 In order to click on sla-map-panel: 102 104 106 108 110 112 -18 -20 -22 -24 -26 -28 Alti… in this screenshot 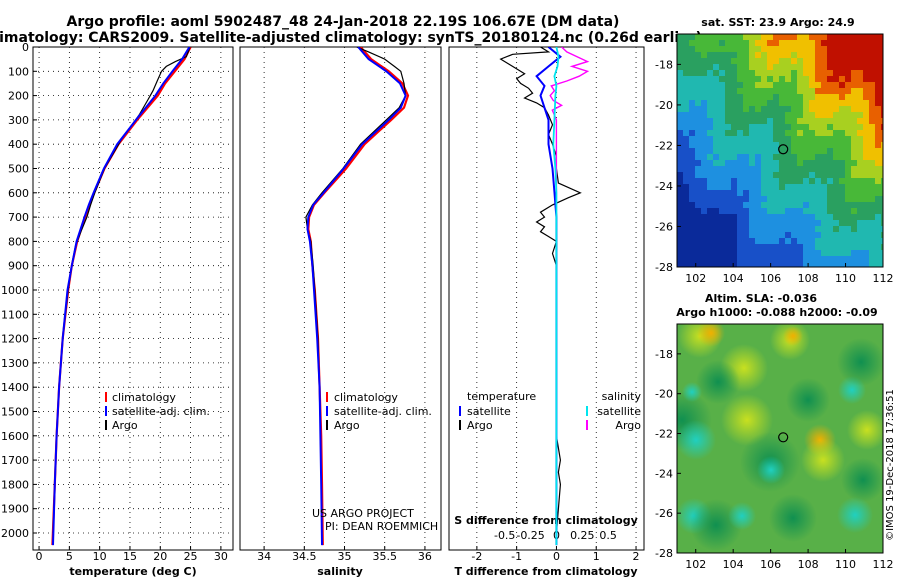, I will do `click(774, 431)`.